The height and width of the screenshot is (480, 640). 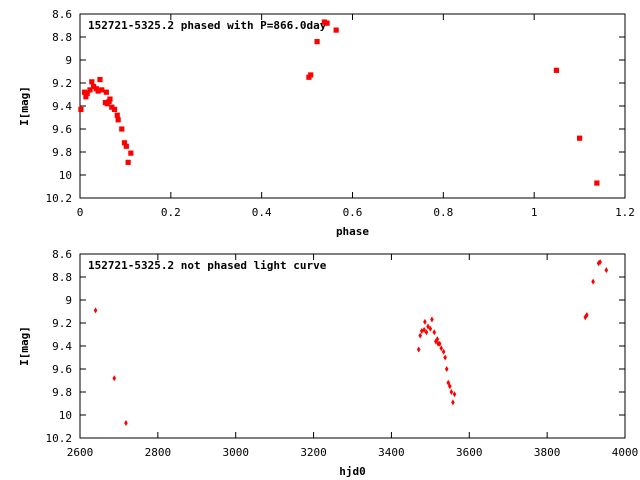 I want to click on x-axis-label: phase, so click(x=352, y=231).